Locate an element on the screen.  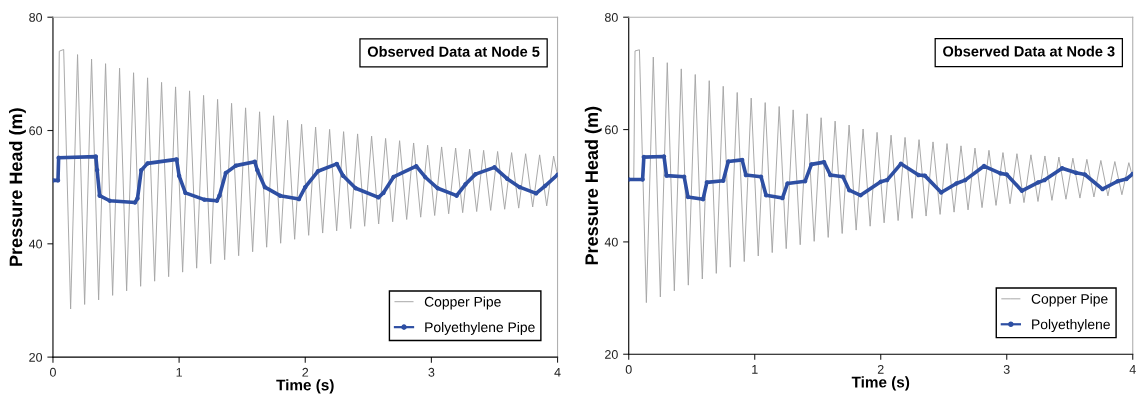
line-series is located at coordinates (305, 179).